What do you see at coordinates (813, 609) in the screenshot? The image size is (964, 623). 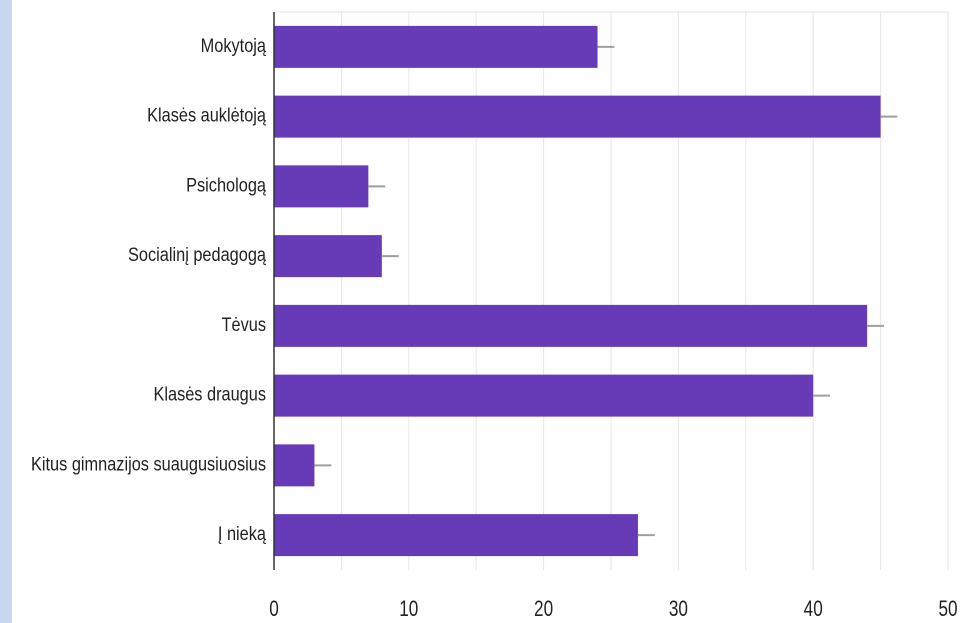 I see `x-tick-label: 40` at bounding box center [813, 609].